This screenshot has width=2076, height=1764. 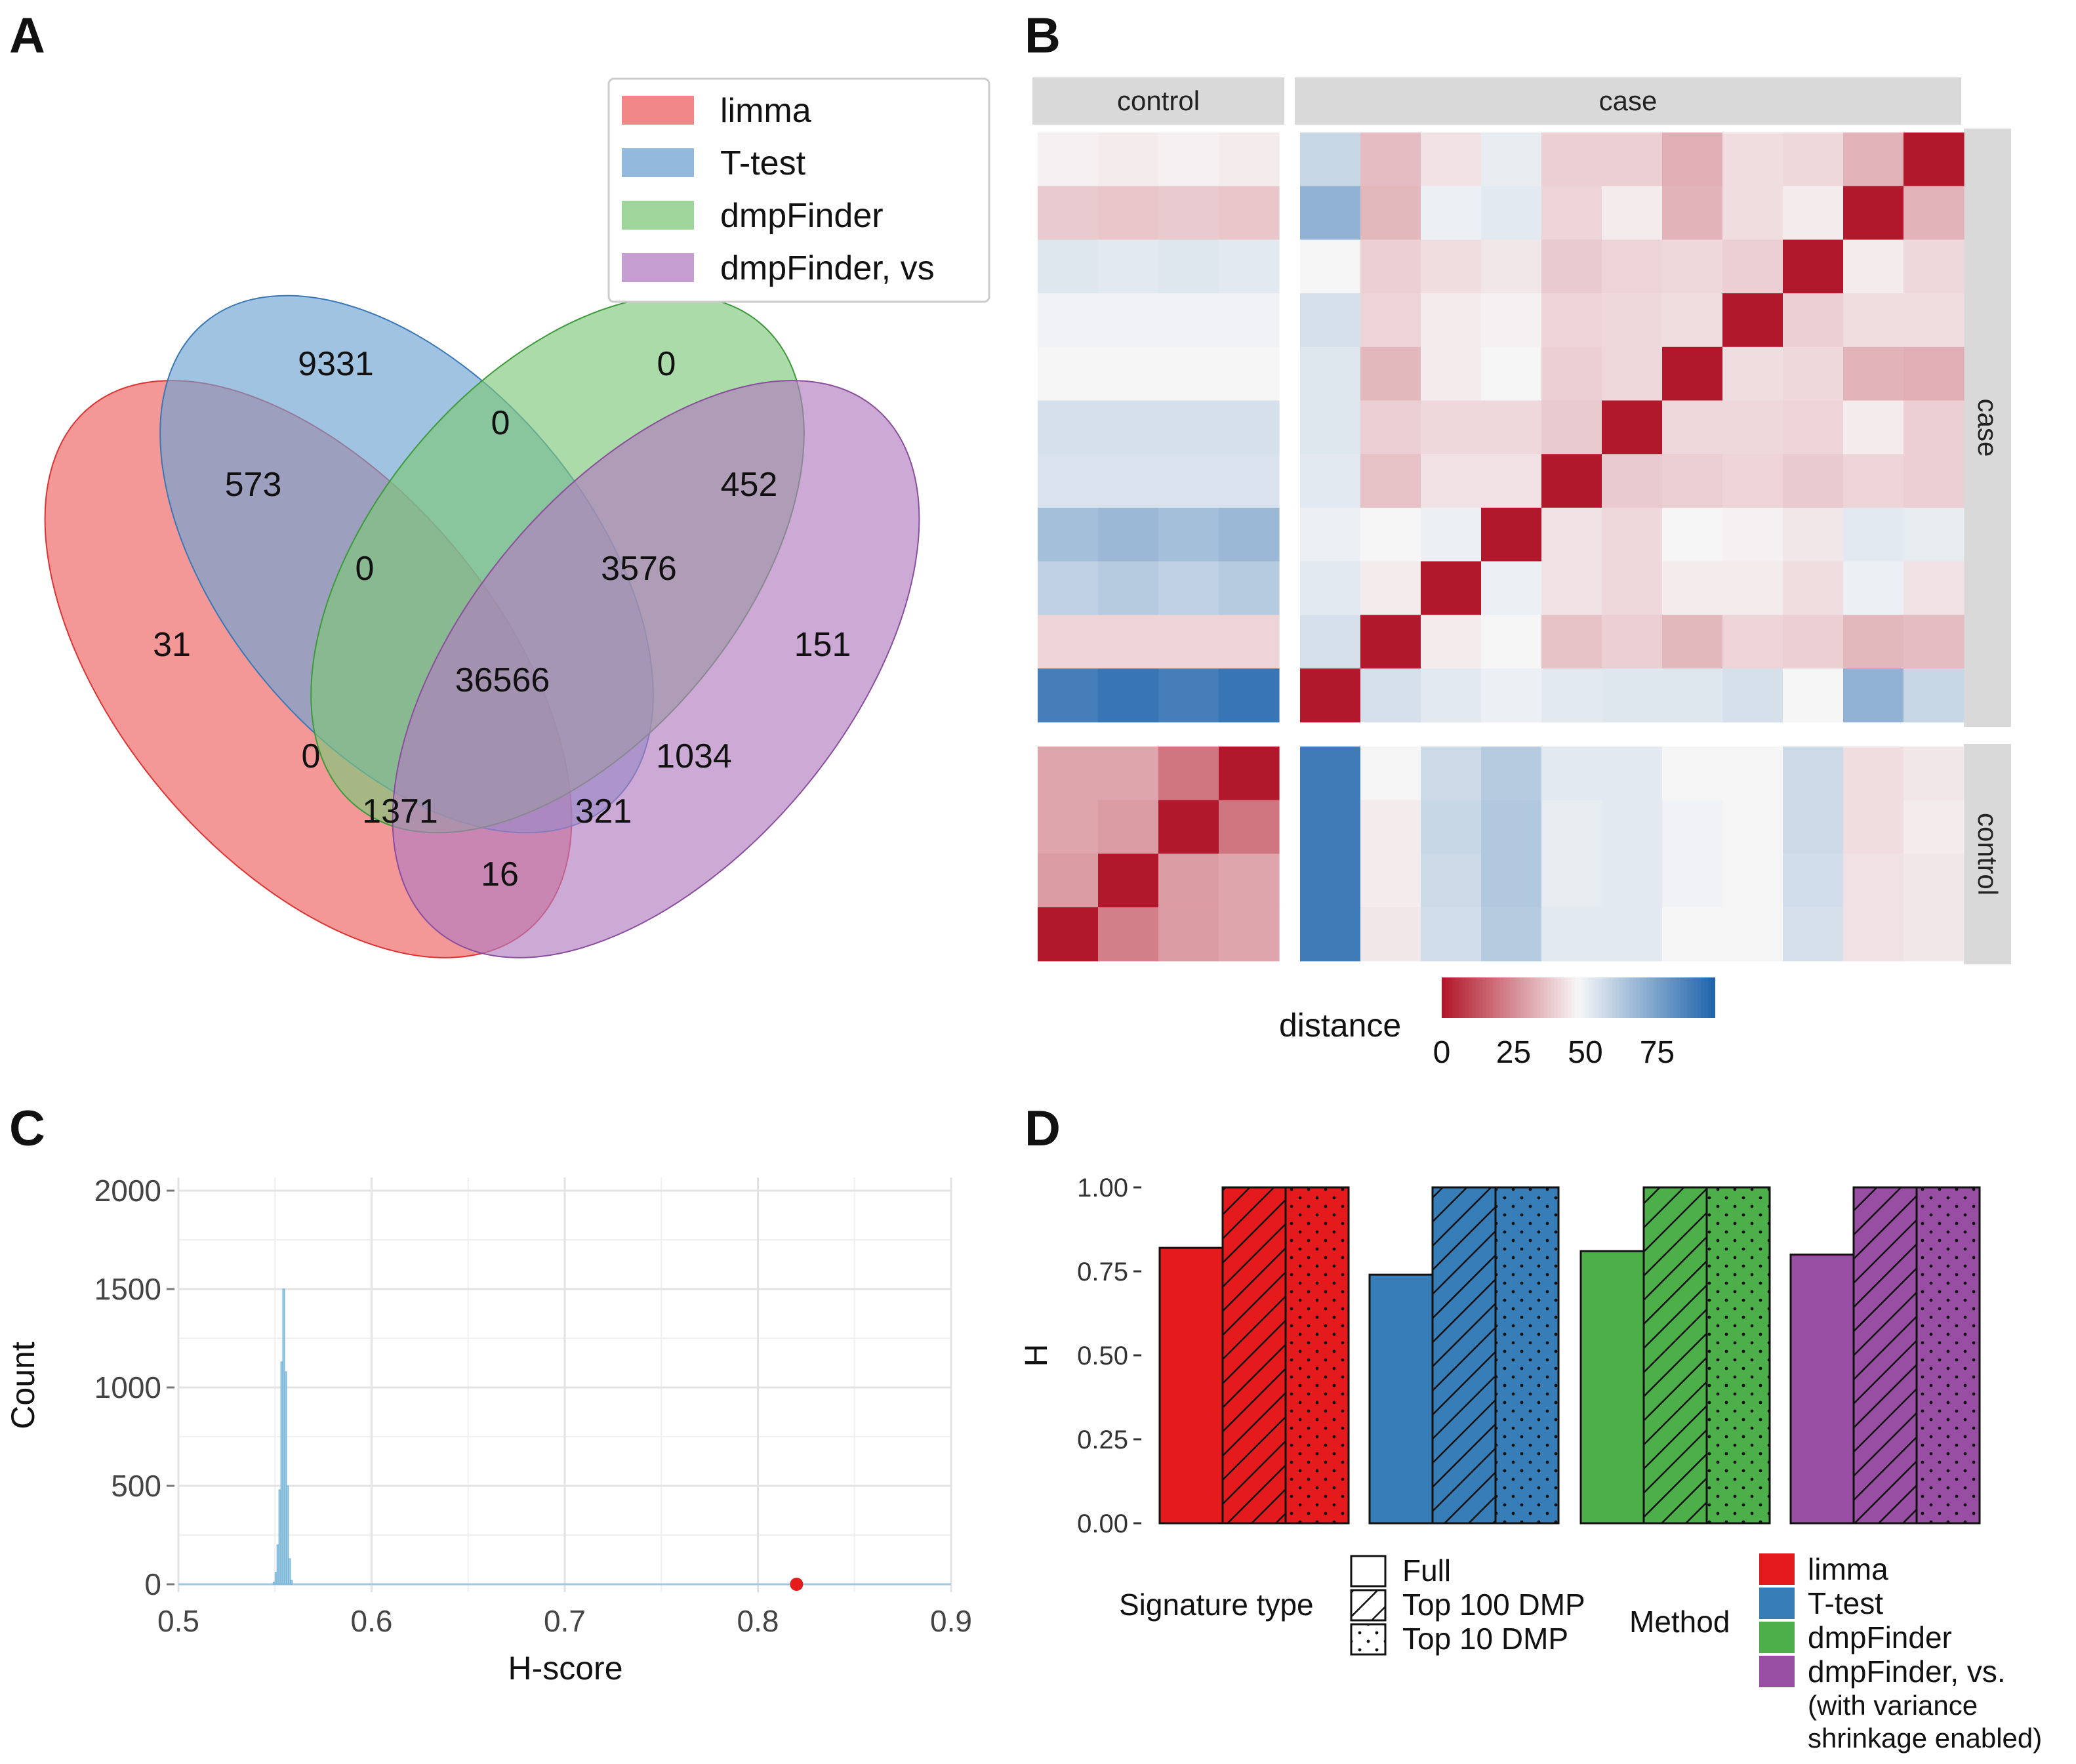 What do you see at coordinates (365, 569) in the screenshot?
I see `venn-count-limma-ttest-dmpfinder: 0` at bounding box center [365, 569].